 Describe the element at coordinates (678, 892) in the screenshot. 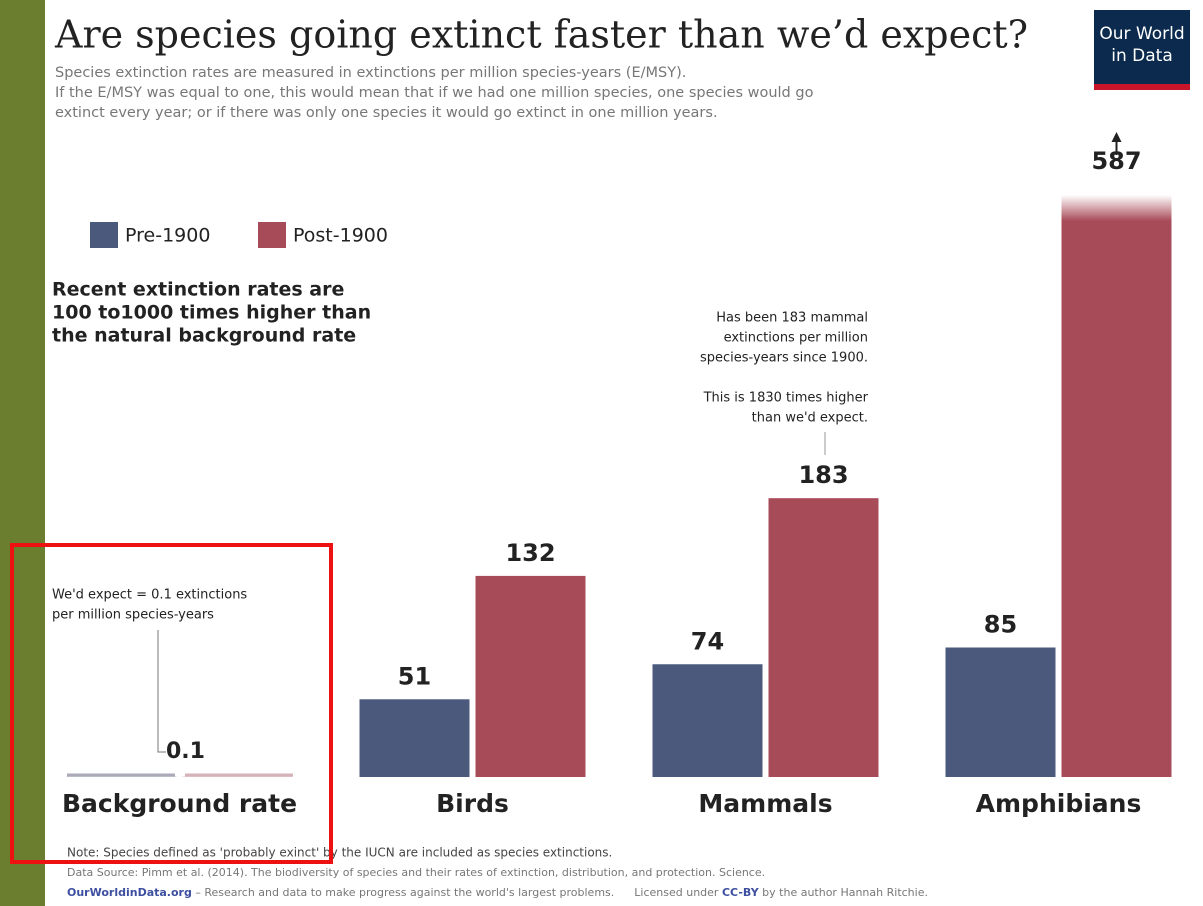

I see `footer-license: Licensed under` at that location.